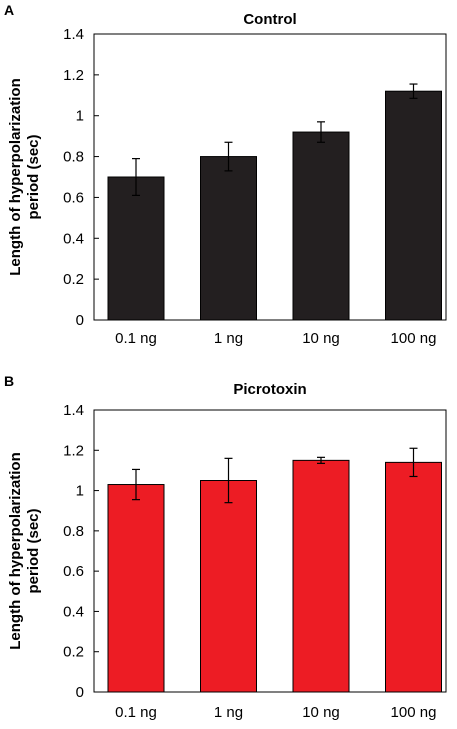  I want to click on panel-letter: B, so click(9, 381).